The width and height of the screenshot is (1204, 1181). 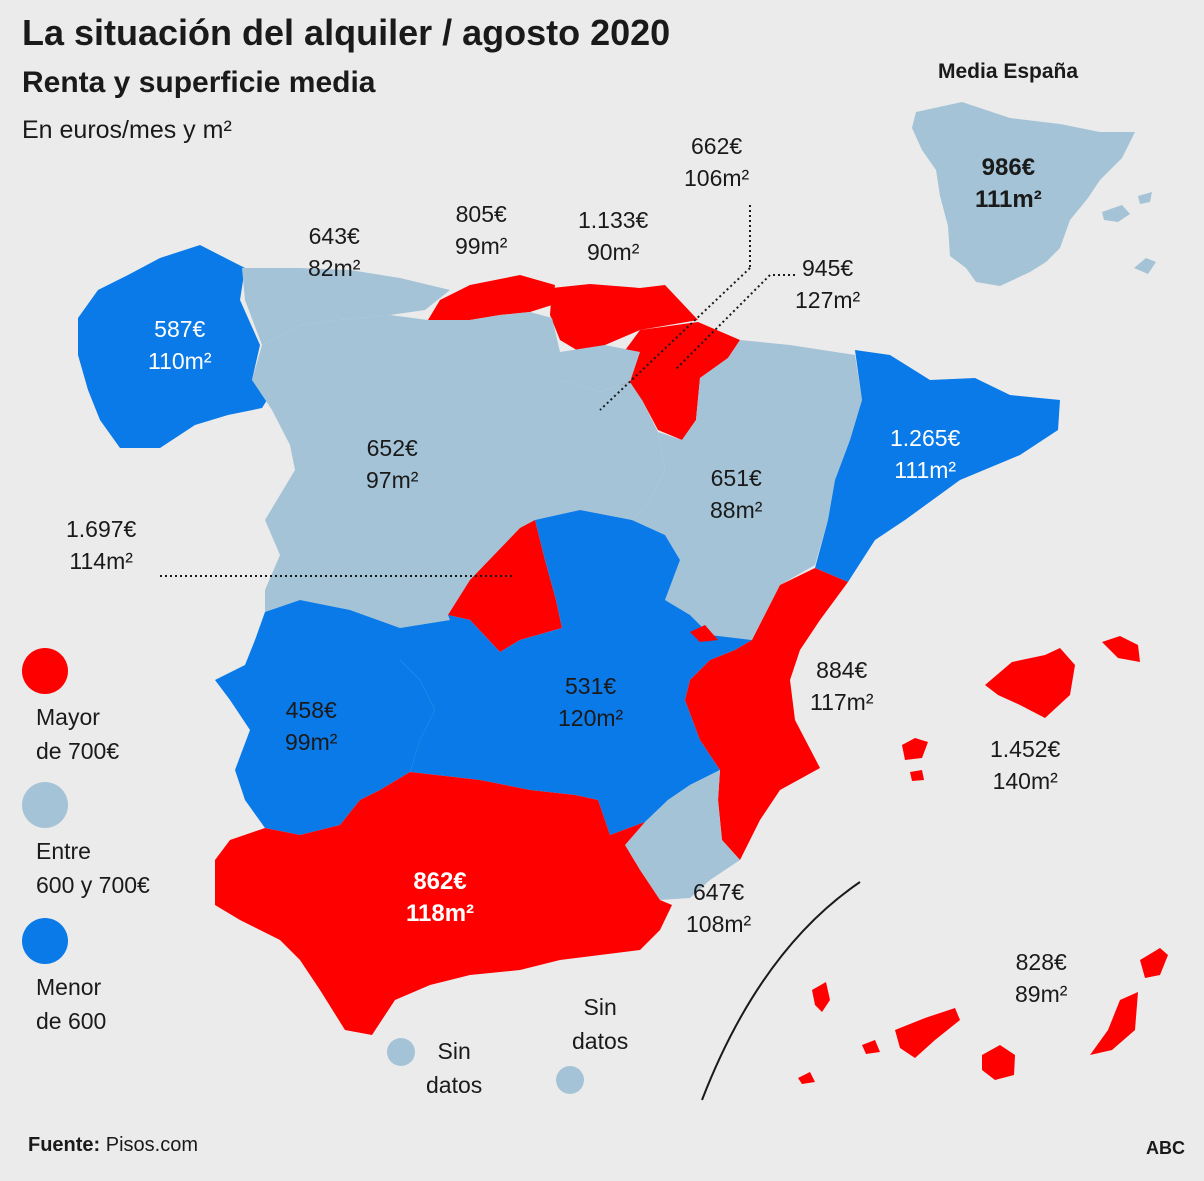 What do you see at coordinates (1154, 963) in the screenshot?
I see `region-canarias-lanzarote` at bounding box center [1154, 963].